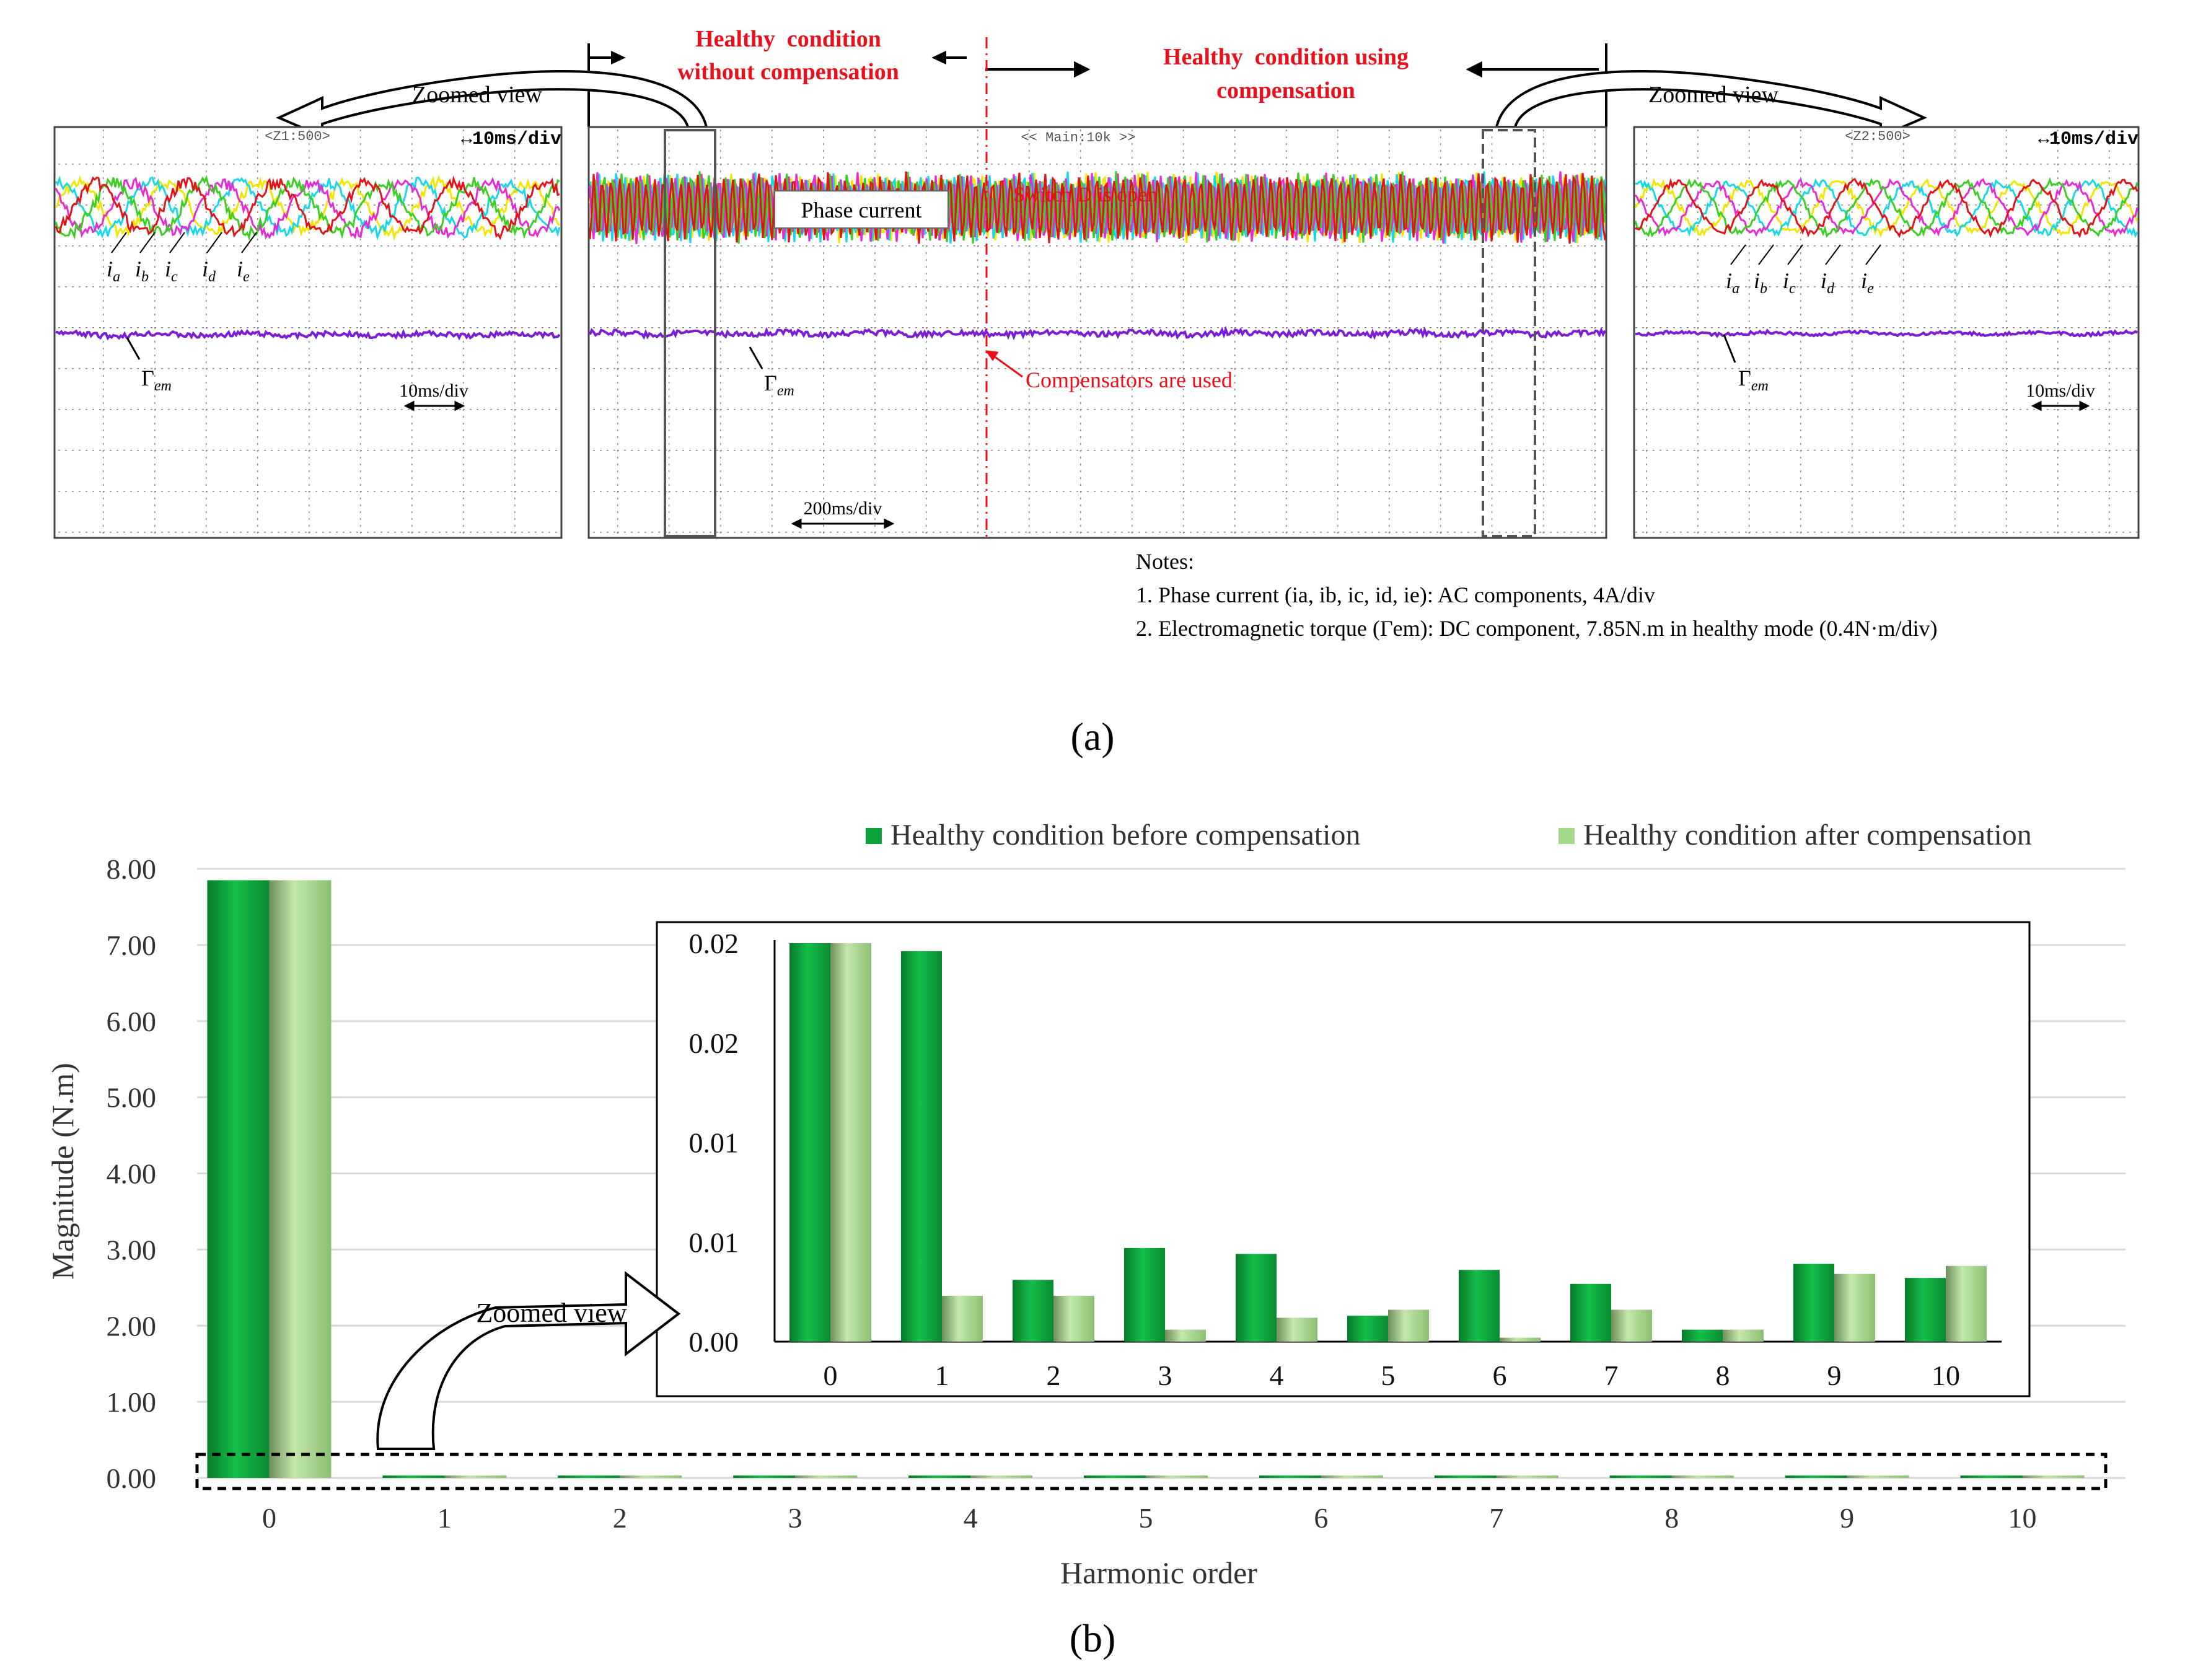 The height and width of the screenshot is (1680, 2185). What do you see at coordinates (1098, 256) in the screenshot?
I see `scope-main-traces` at bounding box center [1098, 256].